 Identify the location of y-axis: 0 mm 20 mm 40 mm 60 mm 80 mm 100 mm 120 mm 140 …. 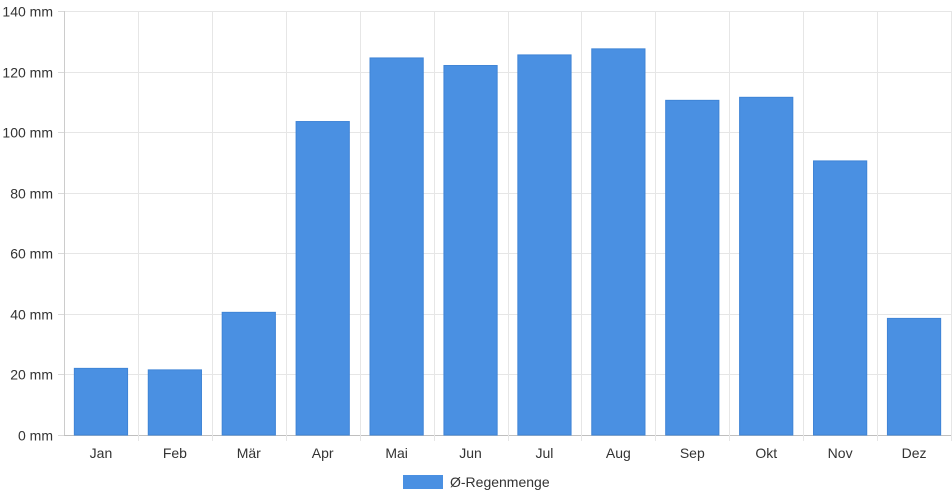
(33, 224).